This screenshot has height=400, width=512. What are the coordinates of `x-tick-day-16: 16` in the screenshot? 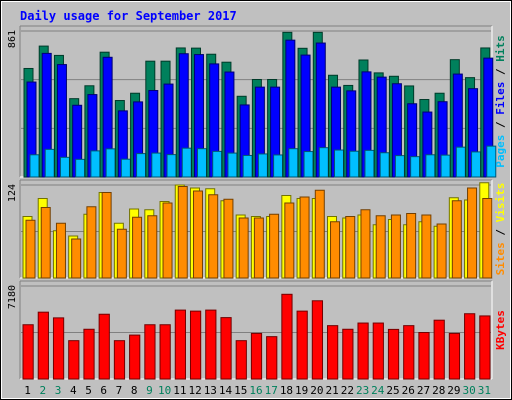 It's located at (255, 390).